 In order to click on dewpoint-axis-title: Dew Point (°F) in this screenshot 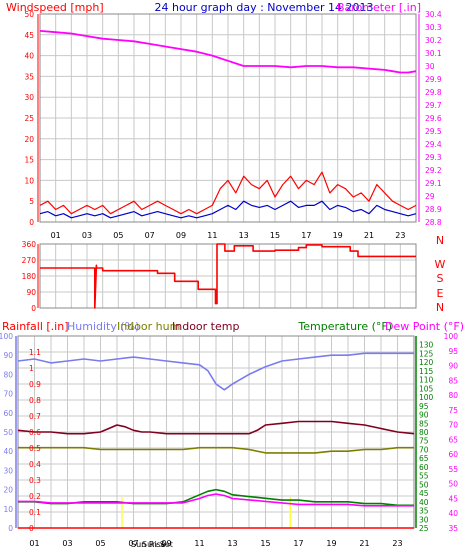, I will do `click(424, 326)`.